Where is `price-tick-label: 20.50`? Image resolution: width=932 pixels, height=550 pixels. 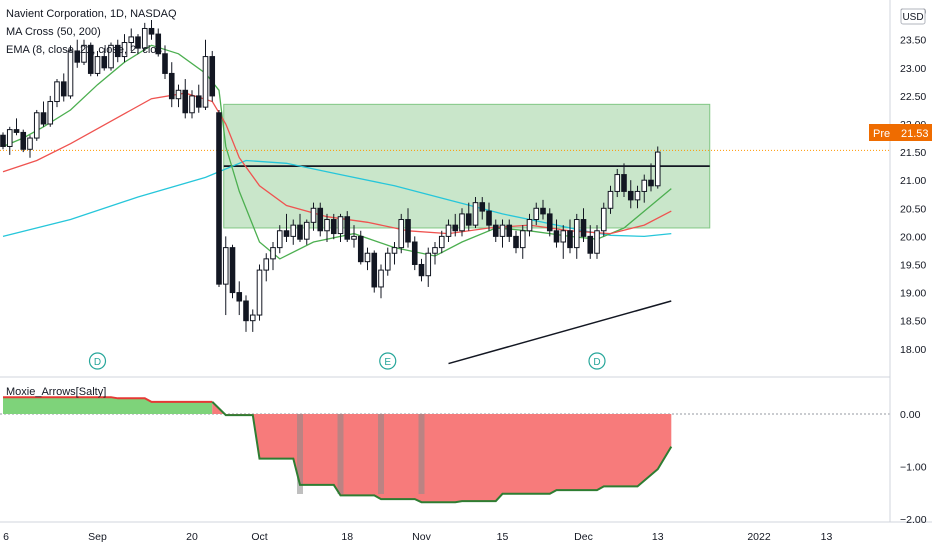
price-tick-label: 20.50 is located at coordinates (913, 209).